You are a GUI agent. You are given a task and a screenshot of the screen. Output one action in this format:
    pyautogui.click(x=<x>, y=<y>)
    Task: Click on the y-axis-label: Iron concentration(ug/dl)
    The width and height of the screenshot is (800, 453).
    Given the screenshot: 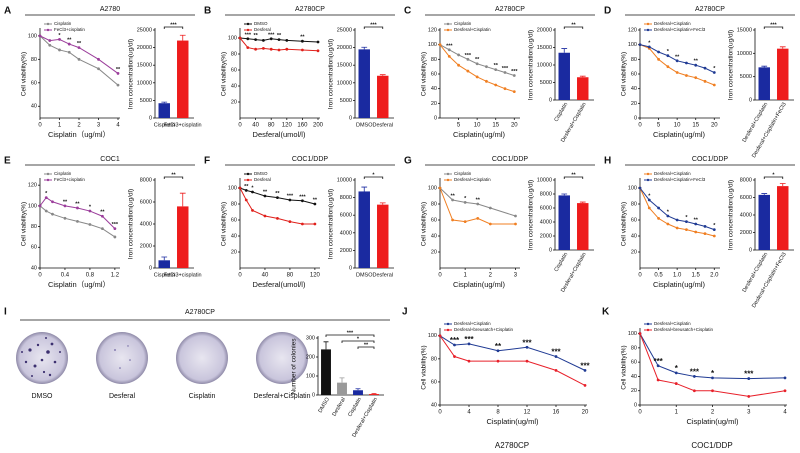 What is the action you would take?
    pyautogui.click(x=331, y=224)
    